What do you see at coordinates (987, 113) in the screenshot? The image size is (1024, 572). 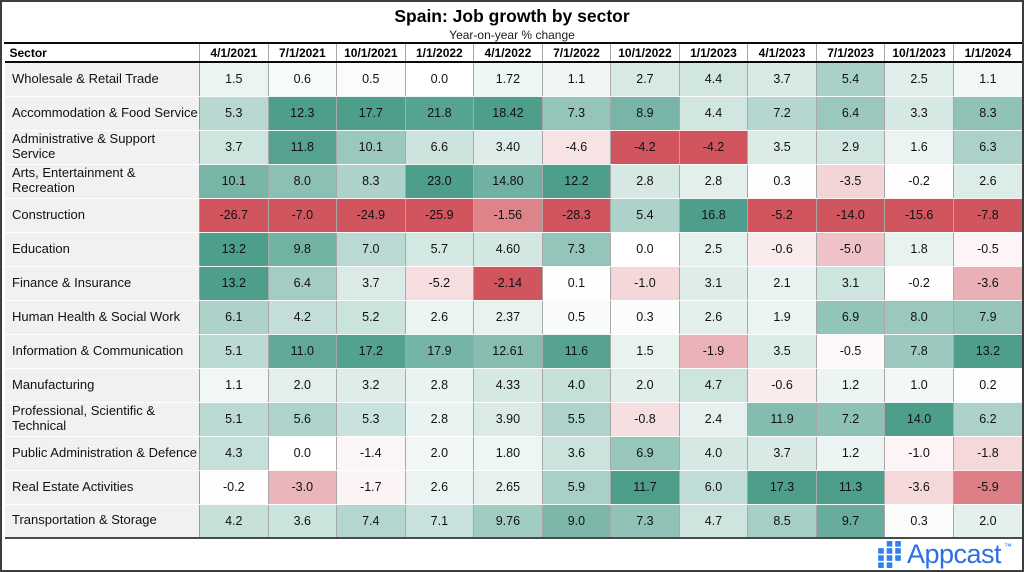 I see `heatmap-cell: 8.3` at bounding box center [987, 113].